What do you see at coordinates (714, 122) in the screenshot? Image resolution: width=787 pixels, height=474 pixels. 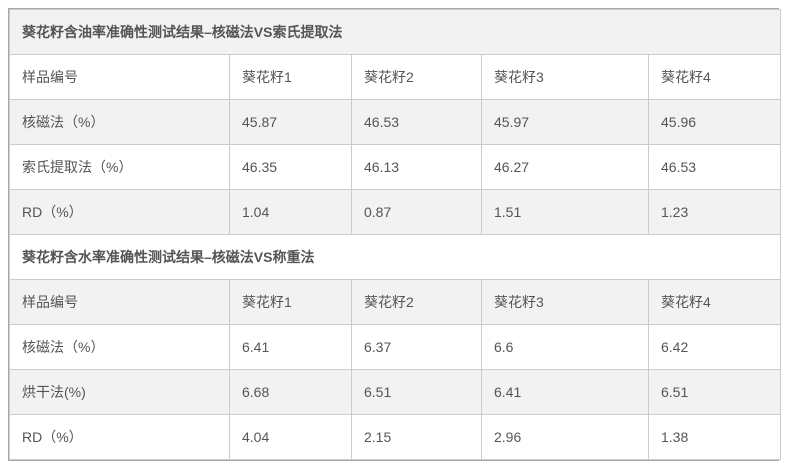 I see `table-cell: 45.96` at bounding box center [714, 122].